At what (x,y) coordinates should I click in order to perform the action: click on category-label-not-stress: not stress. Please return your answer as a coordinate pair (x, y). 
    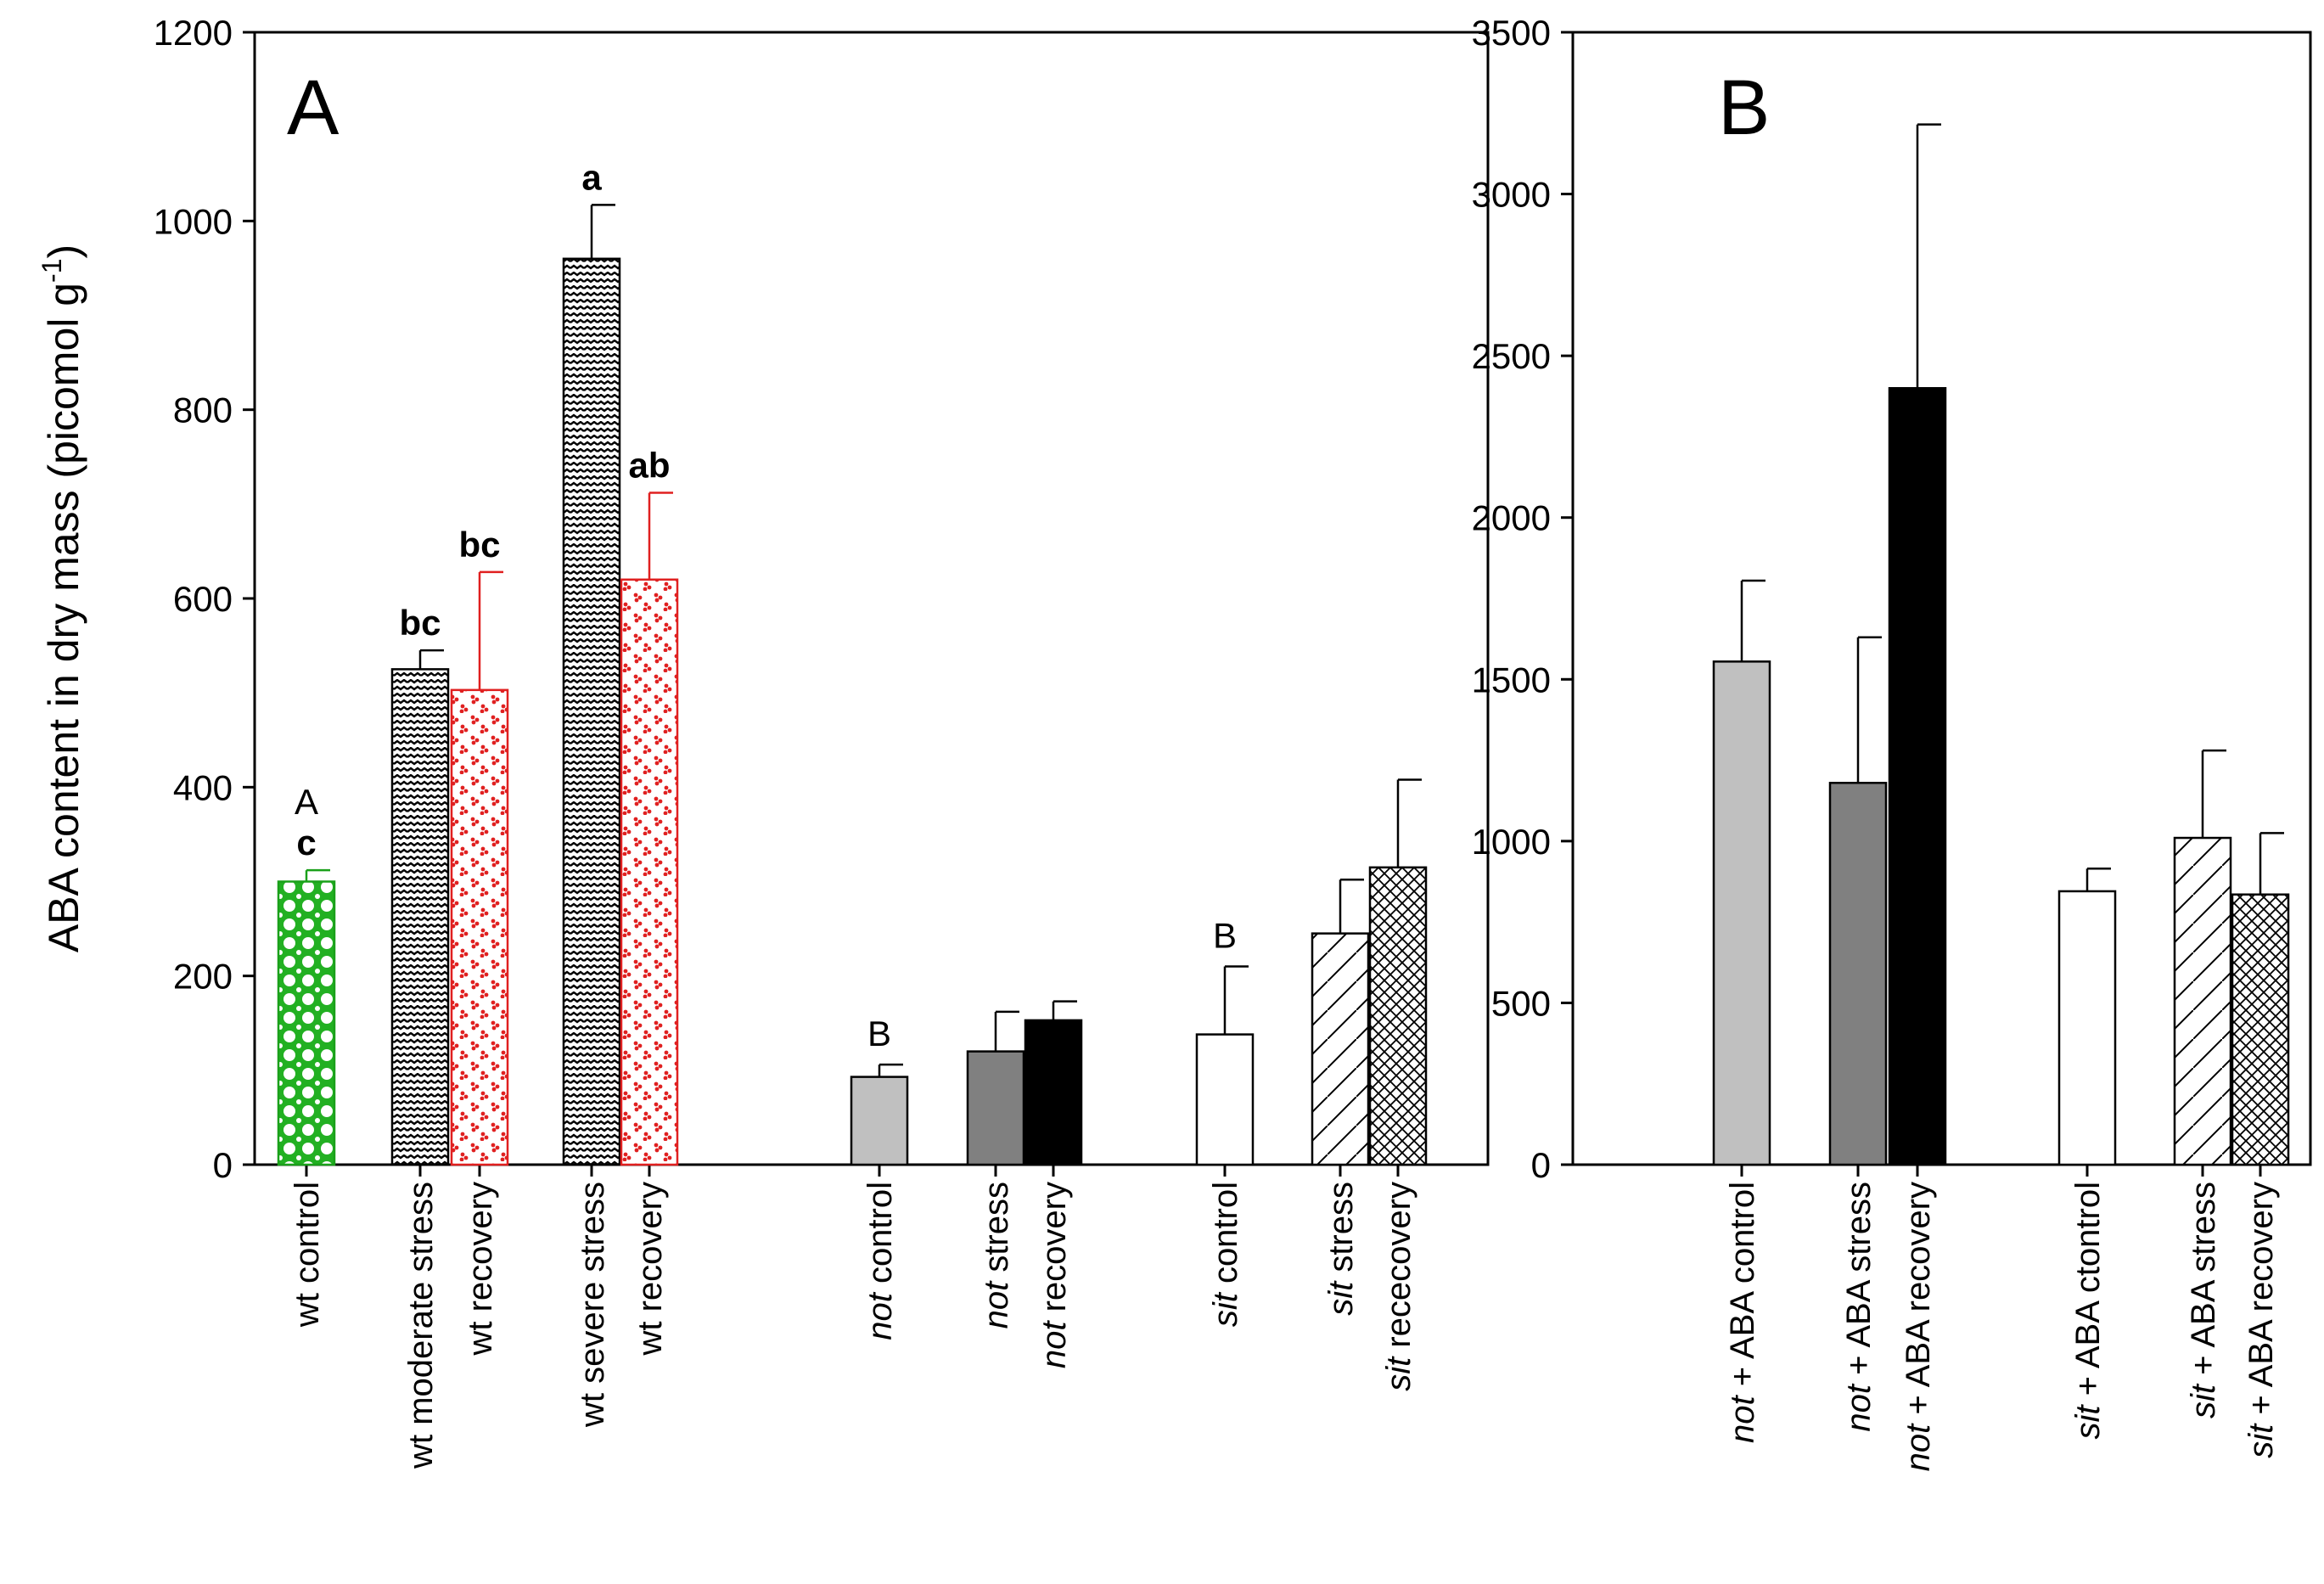
    Looking at the image, I should click on (996, 1255).